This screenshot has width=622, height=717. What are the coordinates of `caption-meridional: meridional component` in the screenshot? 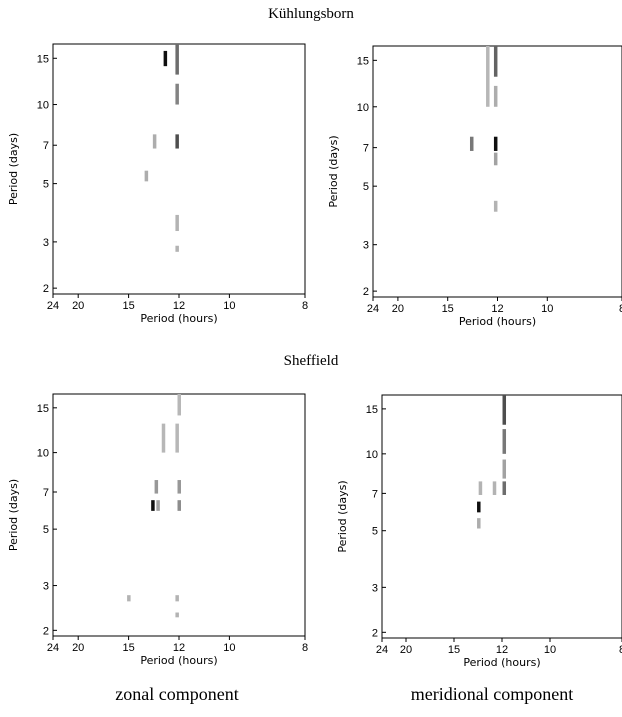 It's located at (492, 694).